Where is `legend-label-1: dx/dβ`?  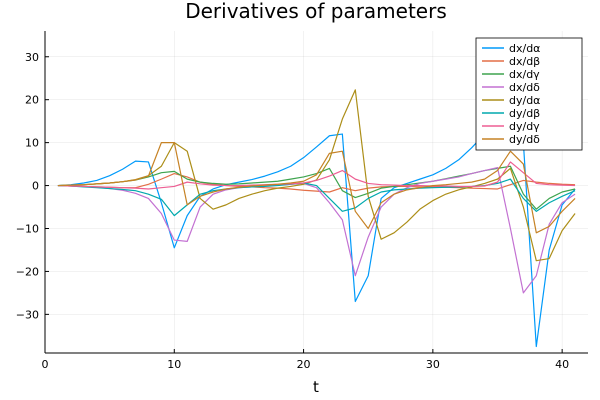 legend-label-1: dx/dβ is located at coordinates (524, 61).